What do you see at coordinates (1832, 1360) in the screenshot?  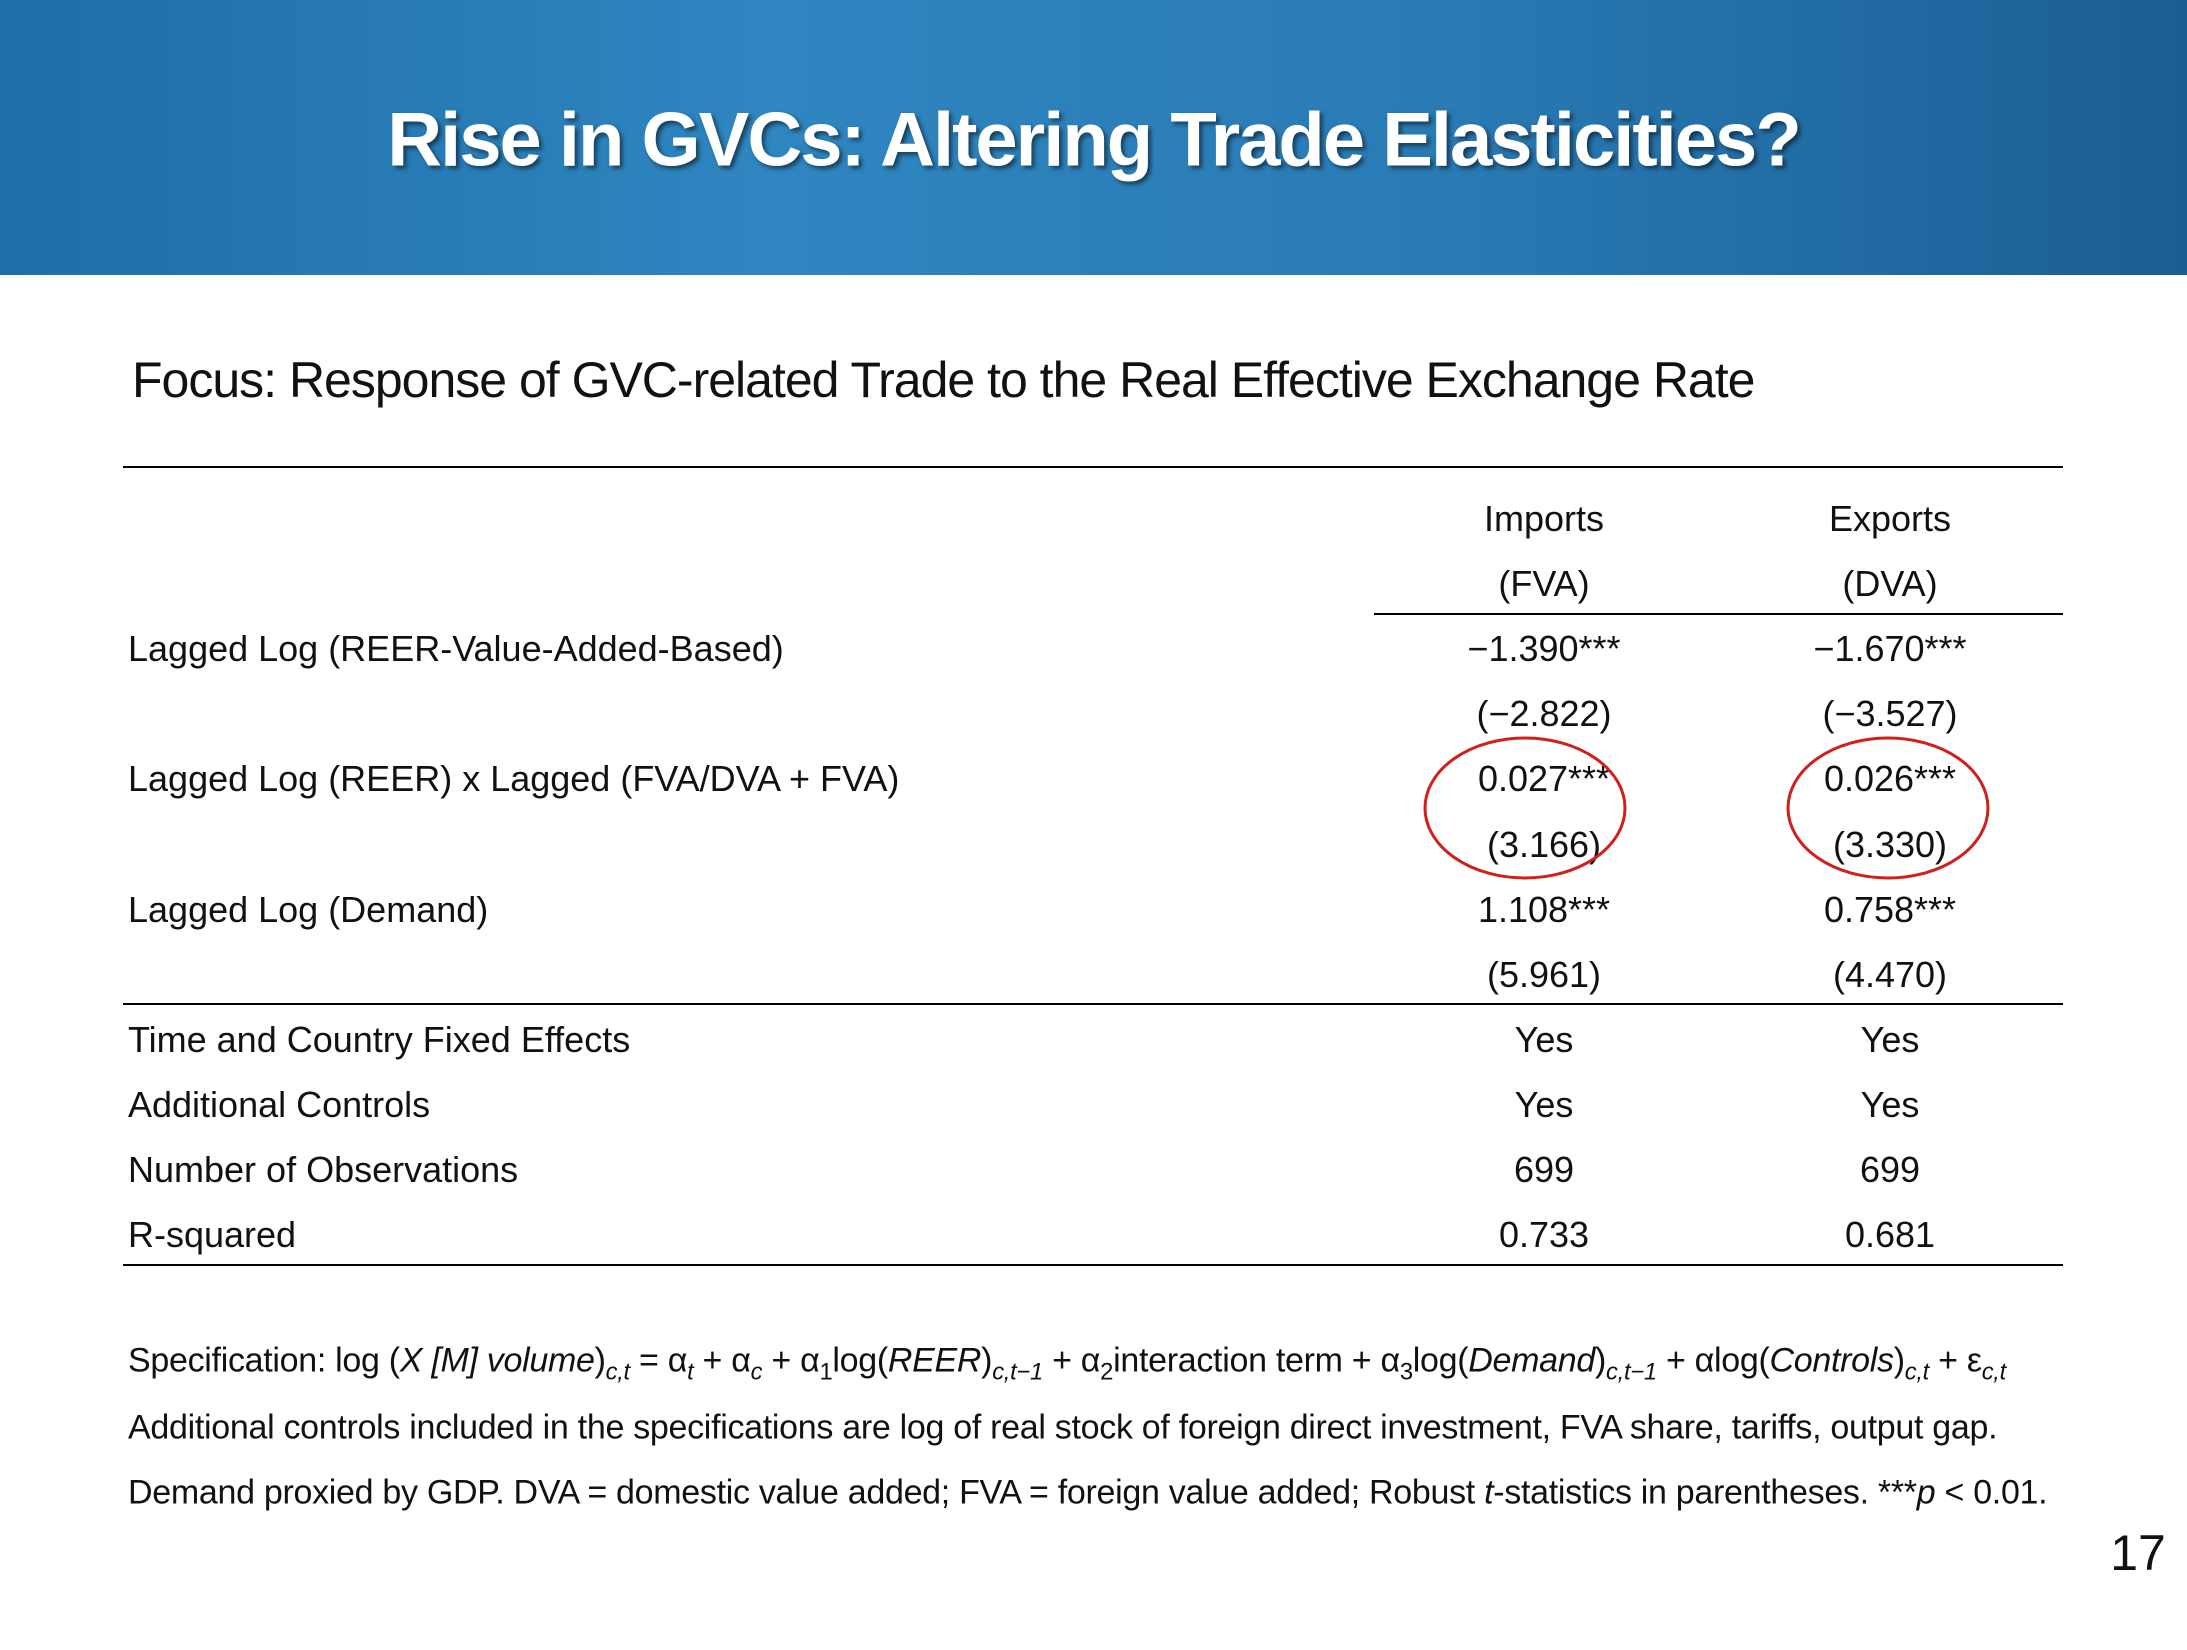 I see `note-text: Controls` at bounding box center [1832, 1360].